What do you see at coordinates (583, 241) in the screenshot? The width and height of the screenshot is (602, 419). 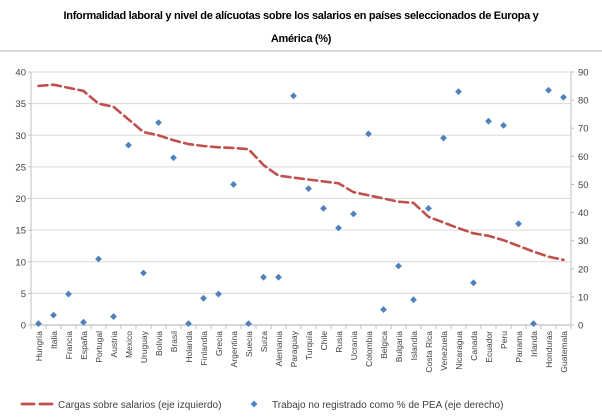 I see `right-axis-tick-label: 30` at bounding box center [583, 241].